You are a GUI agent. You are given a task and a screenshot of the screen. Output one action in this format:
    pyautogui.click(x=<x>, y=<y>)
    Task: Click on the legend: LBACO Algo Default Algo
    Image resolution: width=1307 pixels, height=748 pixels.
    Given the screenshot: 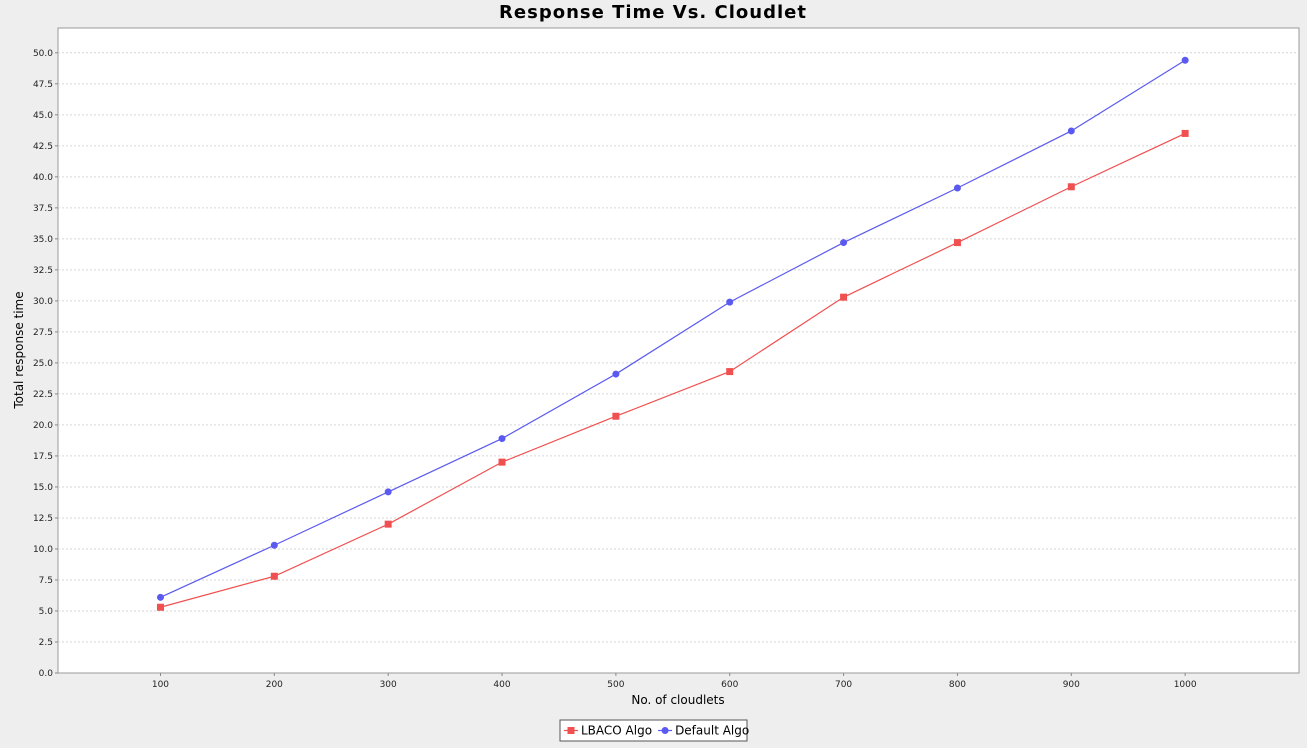 What is the action you would take?
    pyautogui.click(x=654, y=730)
    